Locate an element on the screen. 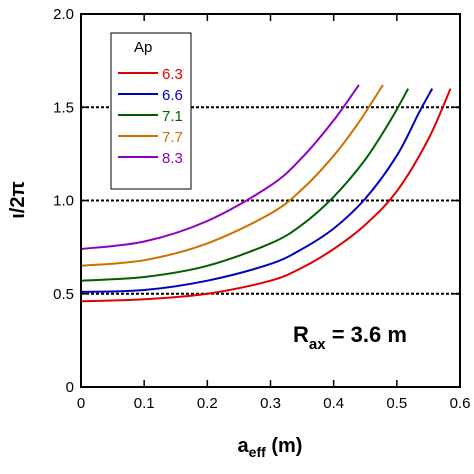  legend-box is located at coordinates (151, 111).